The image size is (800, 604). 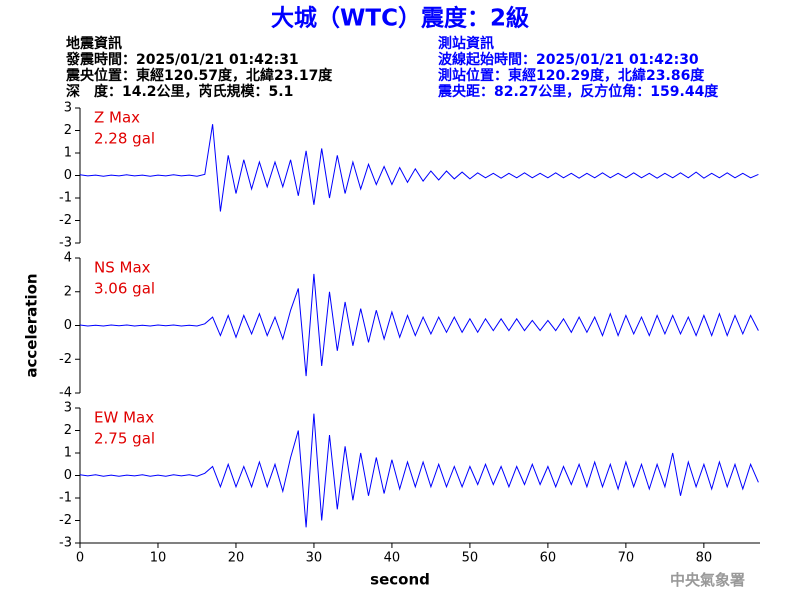 What do you see at coordinates (80, 558) in the screenshot?
I see `x-tick-label: 0` at bounding box center [80, 558].